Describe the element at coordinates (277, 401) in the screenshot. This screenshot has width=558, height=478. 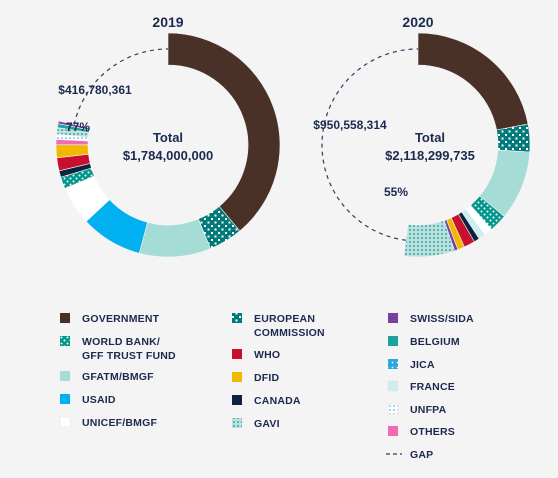
I see `legend-label-canada: CANADA` at that location.